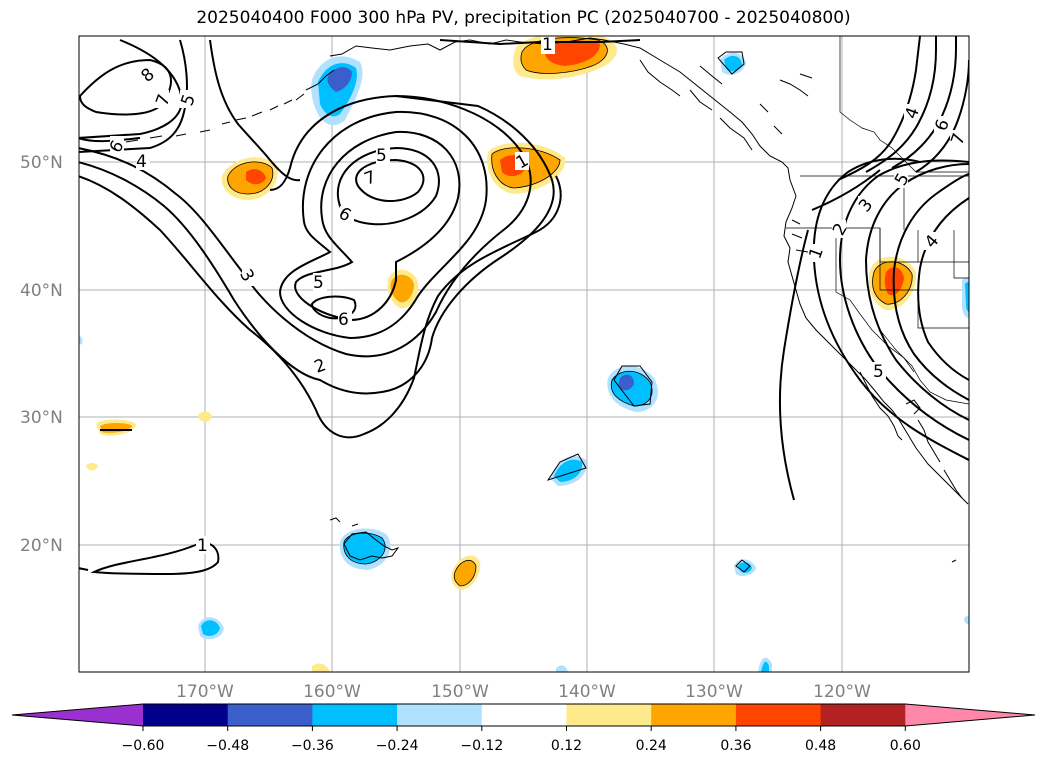 This screenshot has width=1047, height=765. What do you see at coordinates (332, 692) in the screenshot?
I see `lon-tick-label: 160°W` at bounding box center [332, 692].